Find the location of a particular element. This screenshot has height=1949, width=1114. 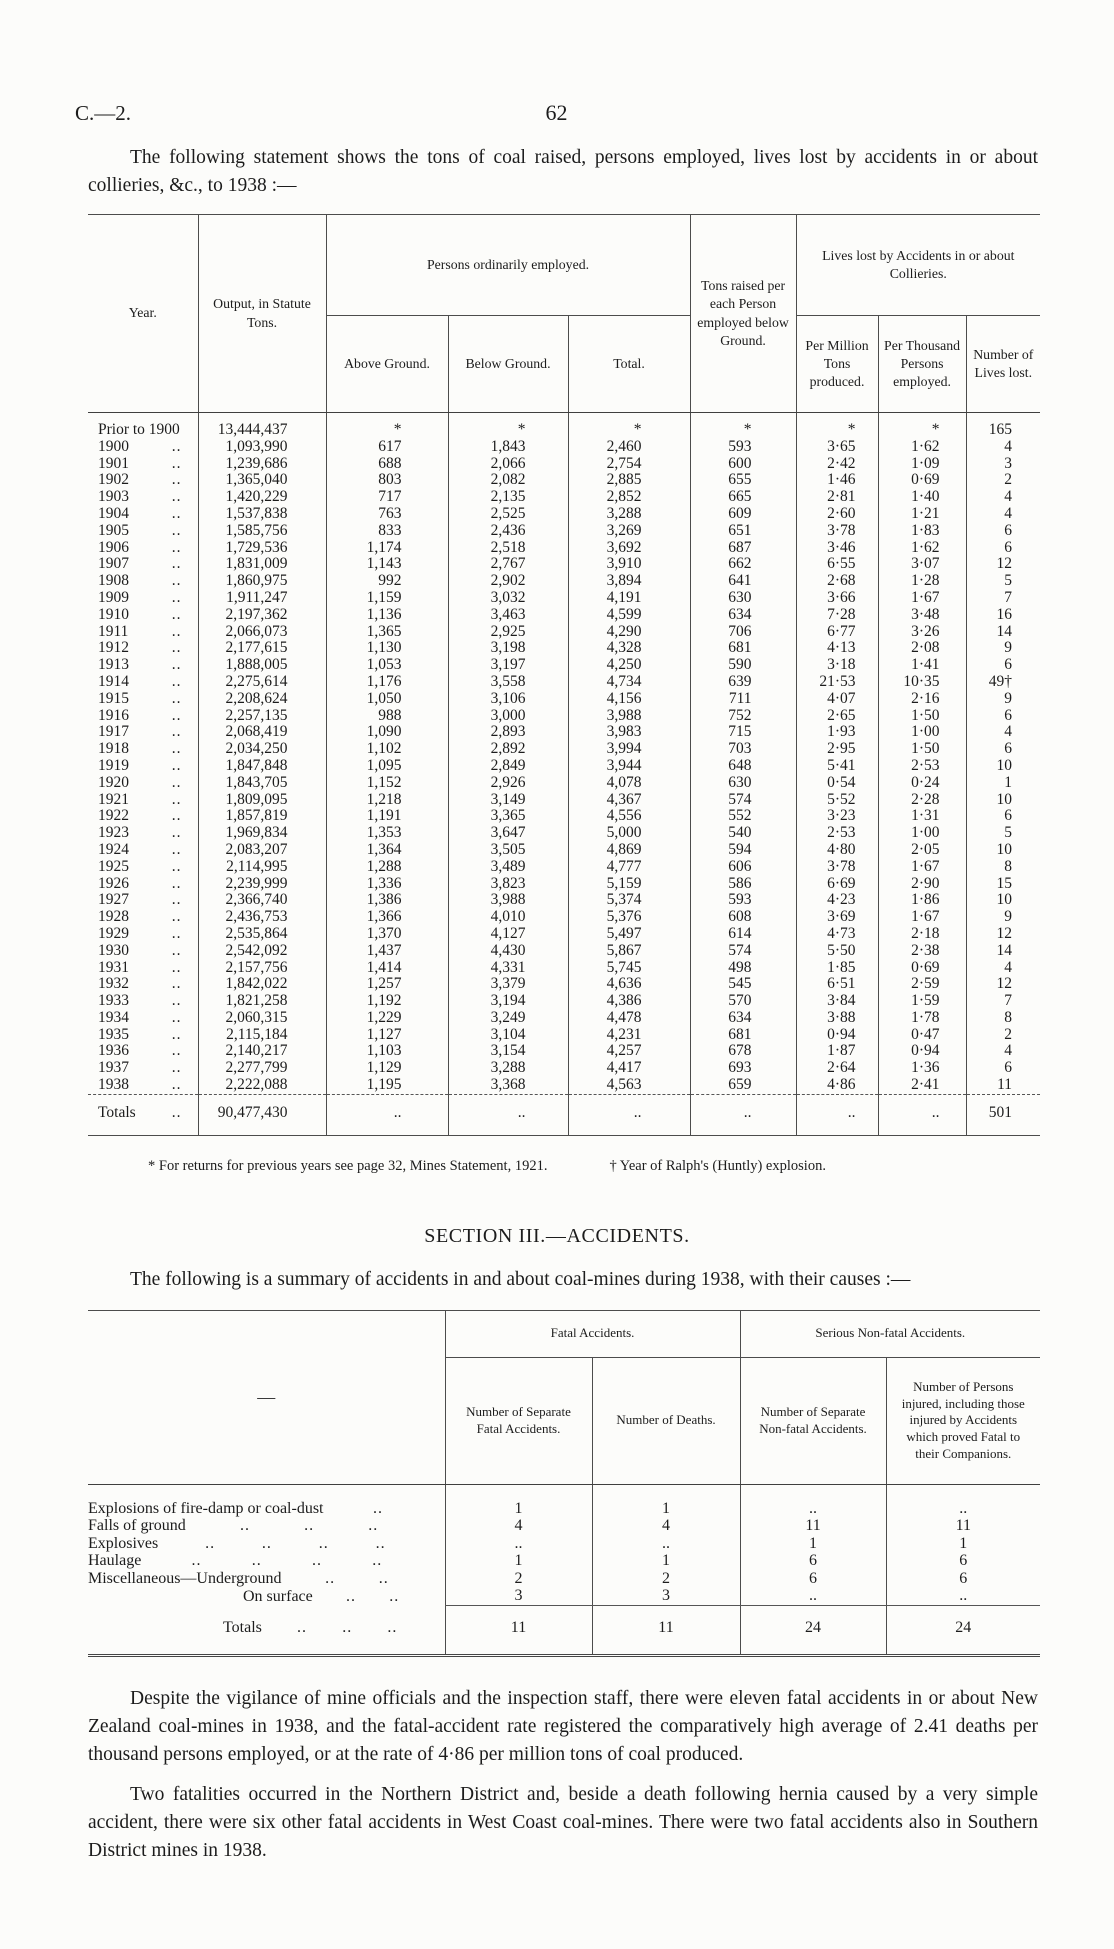

data-cell: 4,127 is located at coordinates (508, 933).